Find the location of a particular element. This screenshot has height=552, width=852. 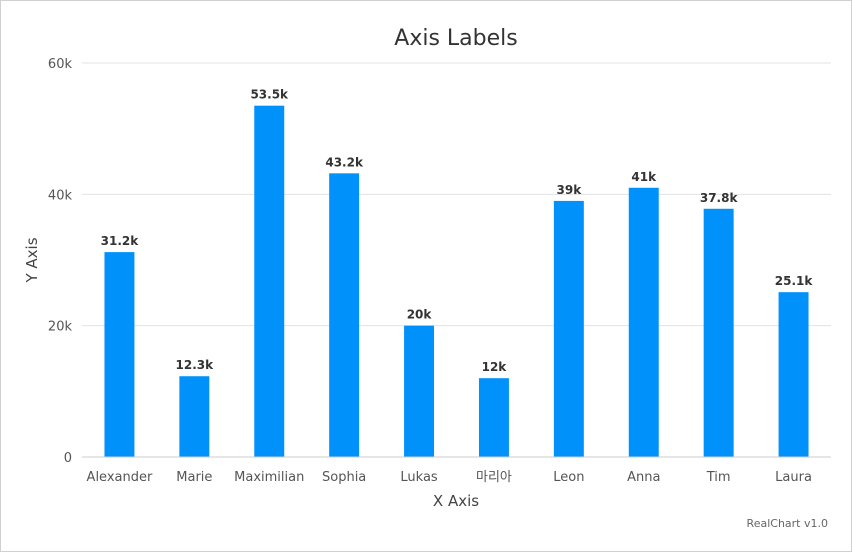

x-category-label: Marie is located at coordinates (194, 477).